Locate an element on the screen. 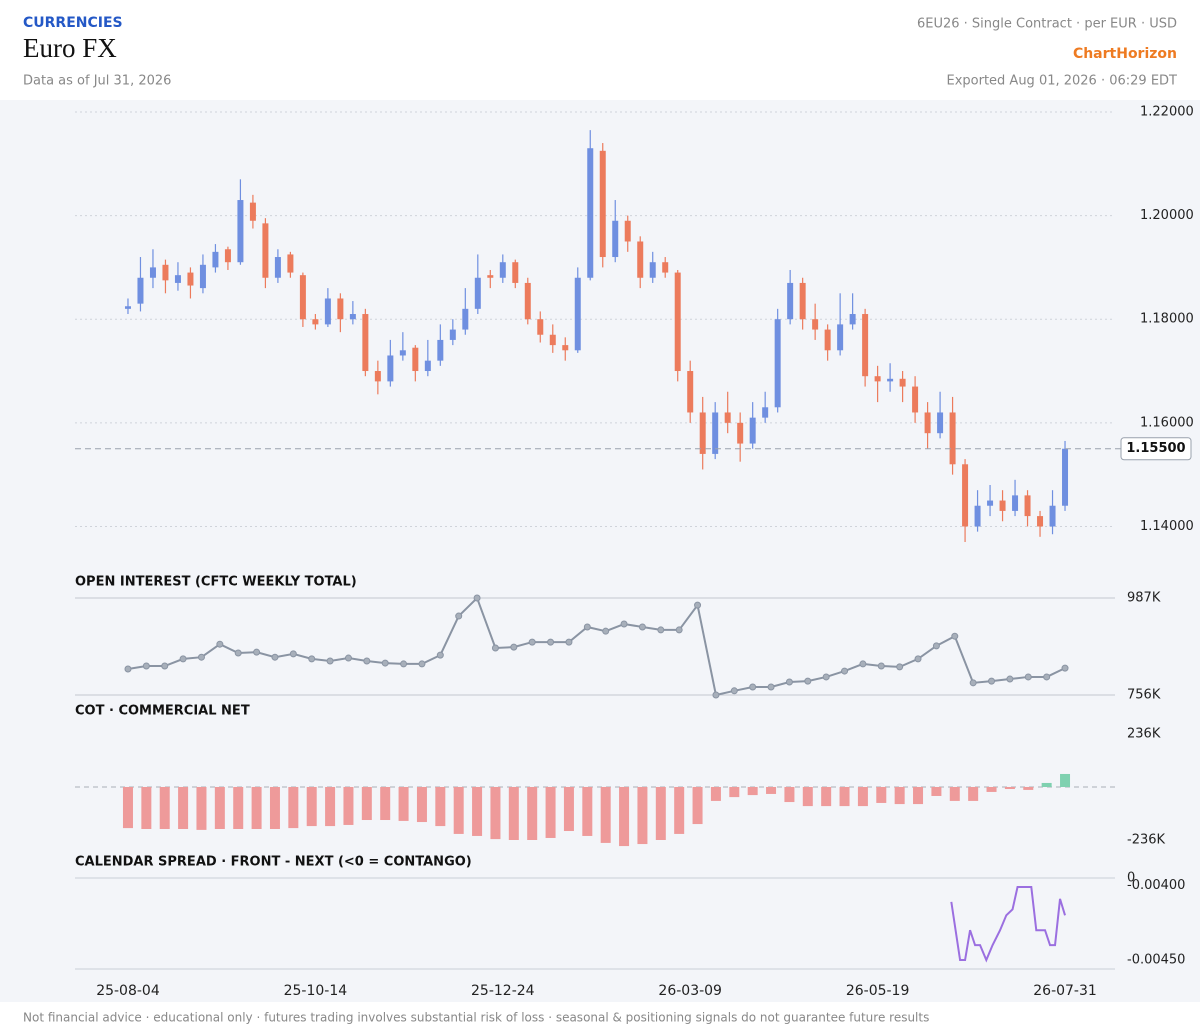 The image size is (1200, 1036). contract: 6EU26 · Single Contract · per EUR · USD is located at coordinates (1047, 24).